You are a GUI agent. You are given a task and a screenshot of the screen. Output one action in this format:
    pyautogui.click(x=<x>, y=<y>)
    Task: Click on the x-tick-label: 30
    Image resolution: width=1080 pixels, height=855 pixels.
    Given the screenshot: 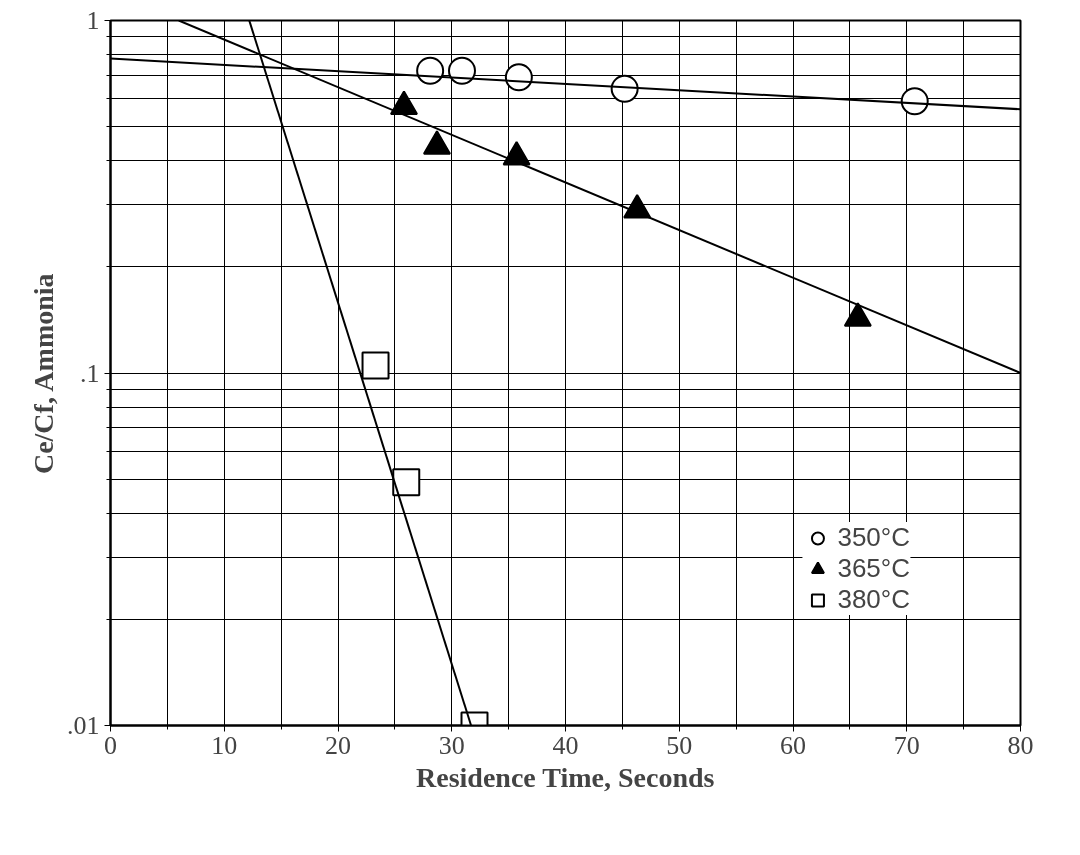 What is the action you would take?
    pyautogui.click(x=451, y=745)
    